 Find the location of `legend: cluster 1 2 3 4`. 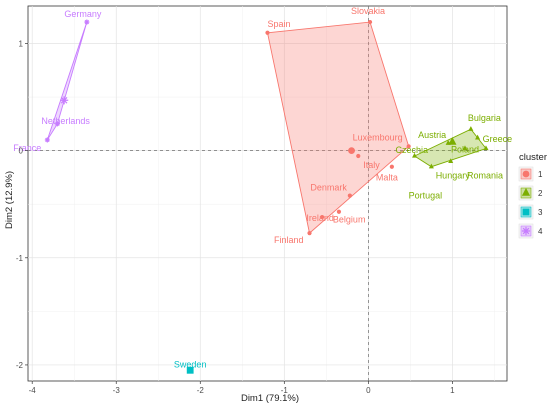

legend: cluster 1 2 3 4 is located at coordinates (532, 195).